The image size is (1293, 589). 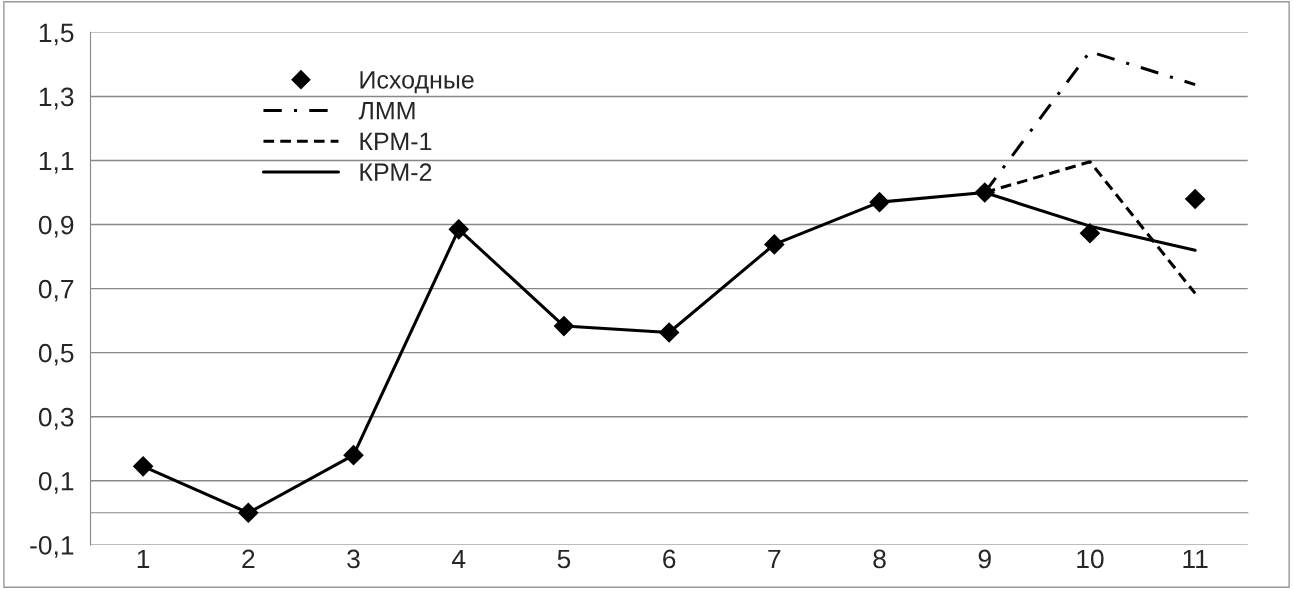 What do you see at coordinates (458, 559) in the screenshot?
I see `x-tick-label: 4` at bounding box center [458, 559].